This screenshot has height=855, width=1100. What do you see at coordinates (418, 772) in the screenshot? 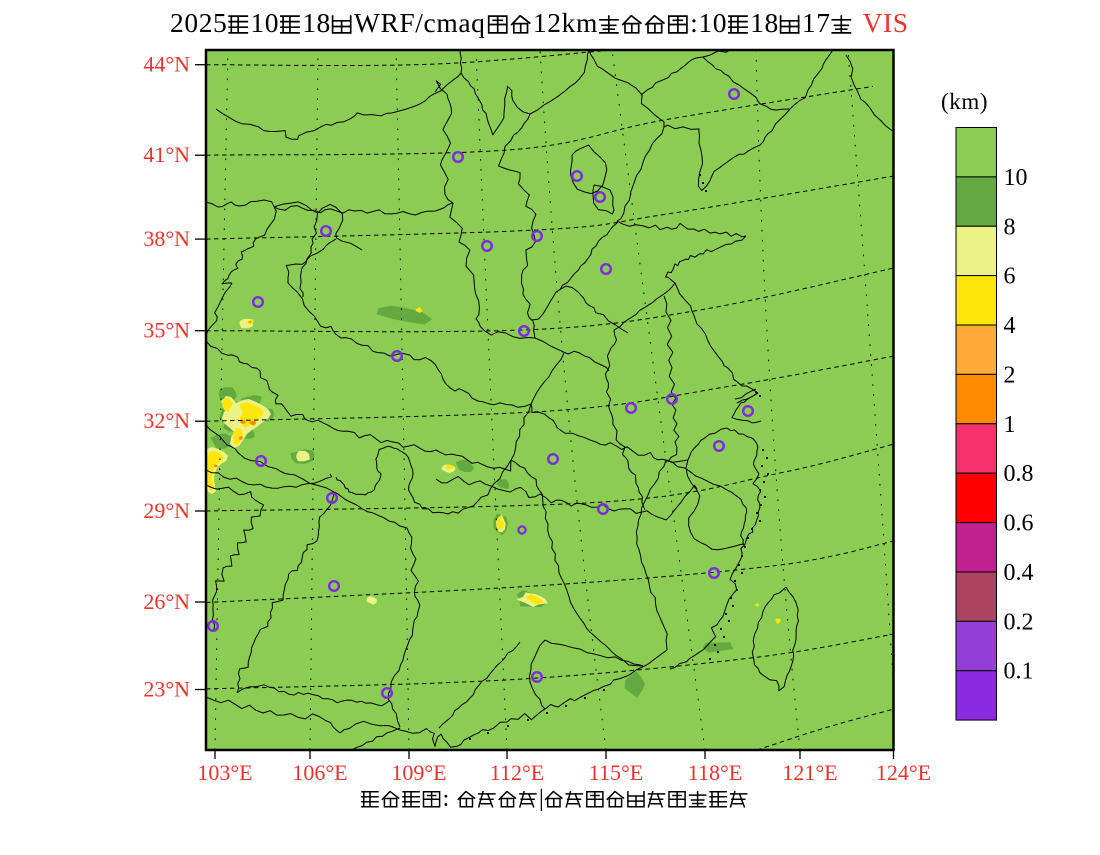
I see `svg-text: 109°E` at bounding box center [418, 772].